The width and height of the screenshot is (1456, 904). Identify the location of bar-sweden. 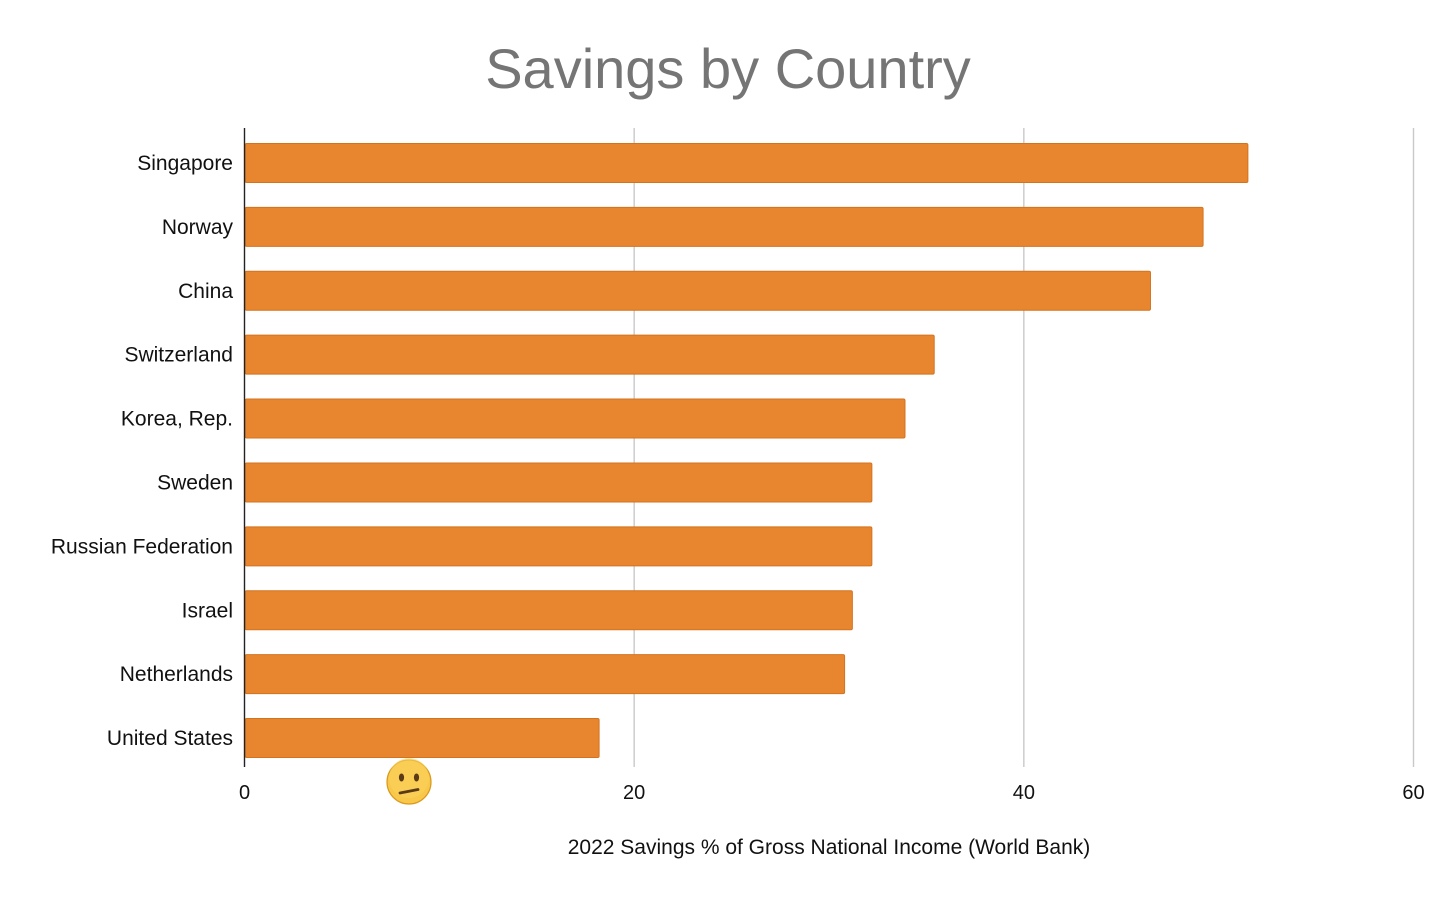
(558, 482).